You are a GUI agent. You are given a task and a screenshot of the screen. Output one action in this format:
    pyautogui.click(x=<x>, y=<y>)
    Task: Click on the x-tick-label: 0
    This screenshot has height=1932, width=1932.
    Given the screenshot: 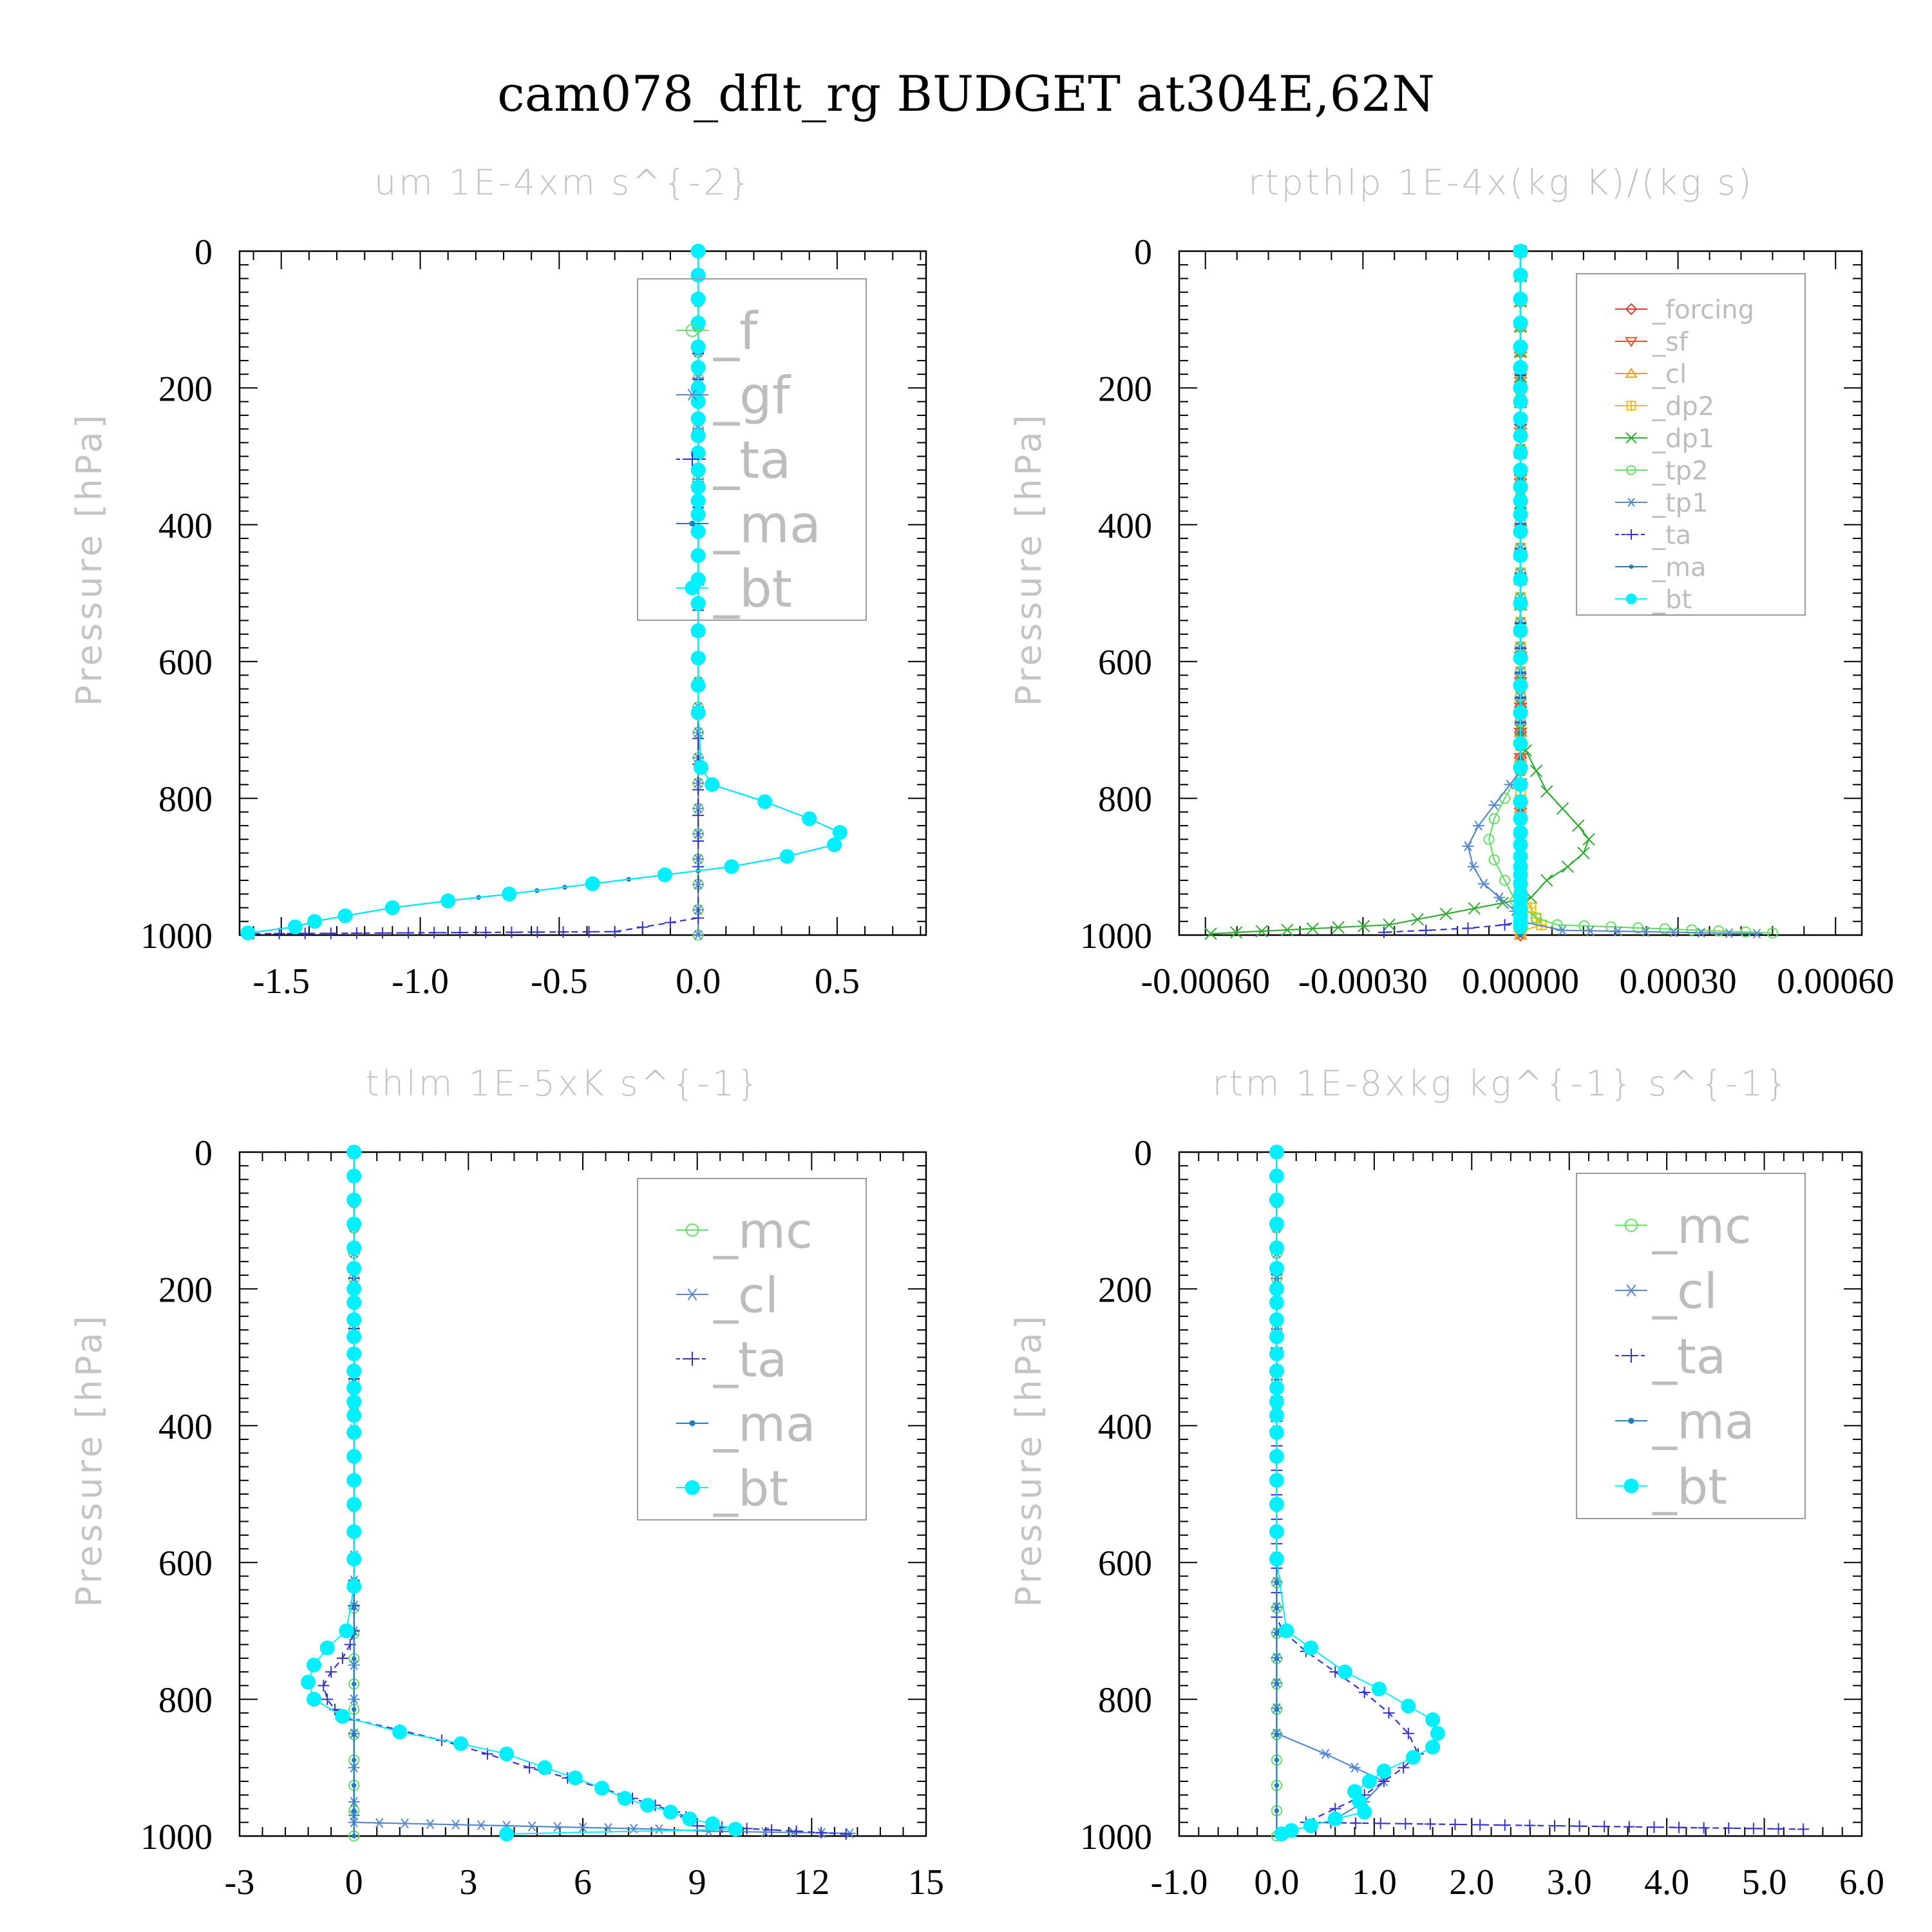 What is the action you would take?
    pyautogui.click(x=354, y=1882)
    